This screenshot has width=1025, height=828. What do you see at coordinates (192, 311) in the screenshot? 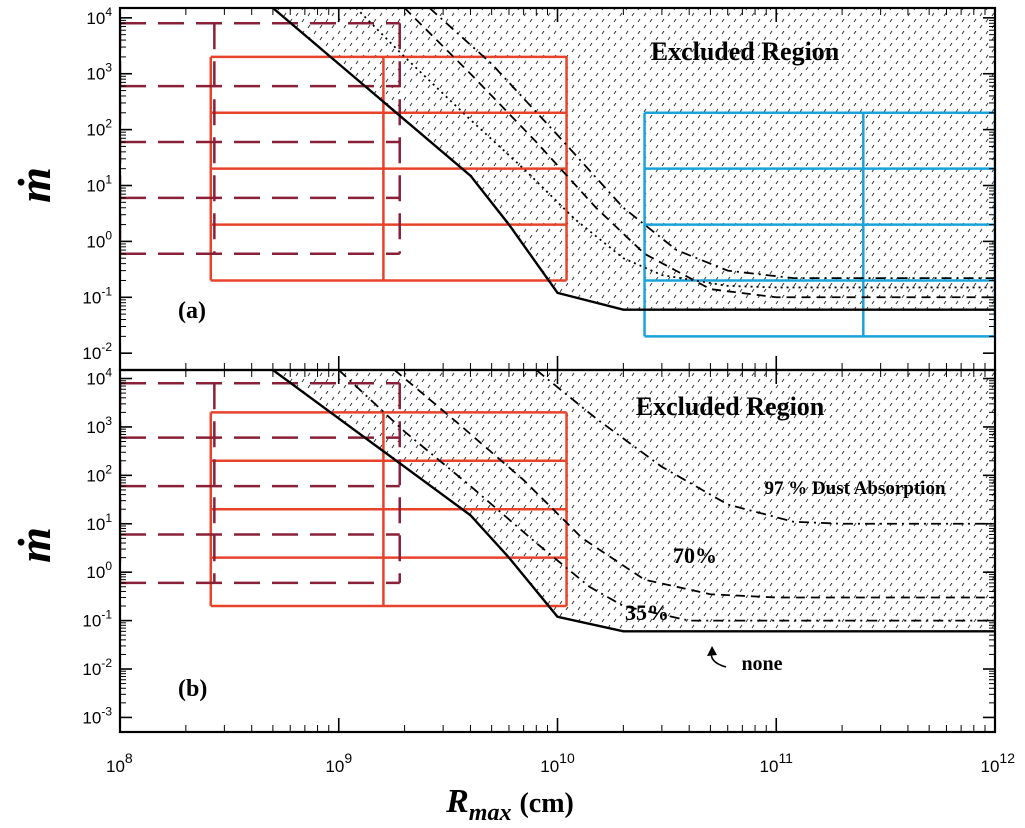
I see `panel-label: (a)` at bounding box center [192, 311].